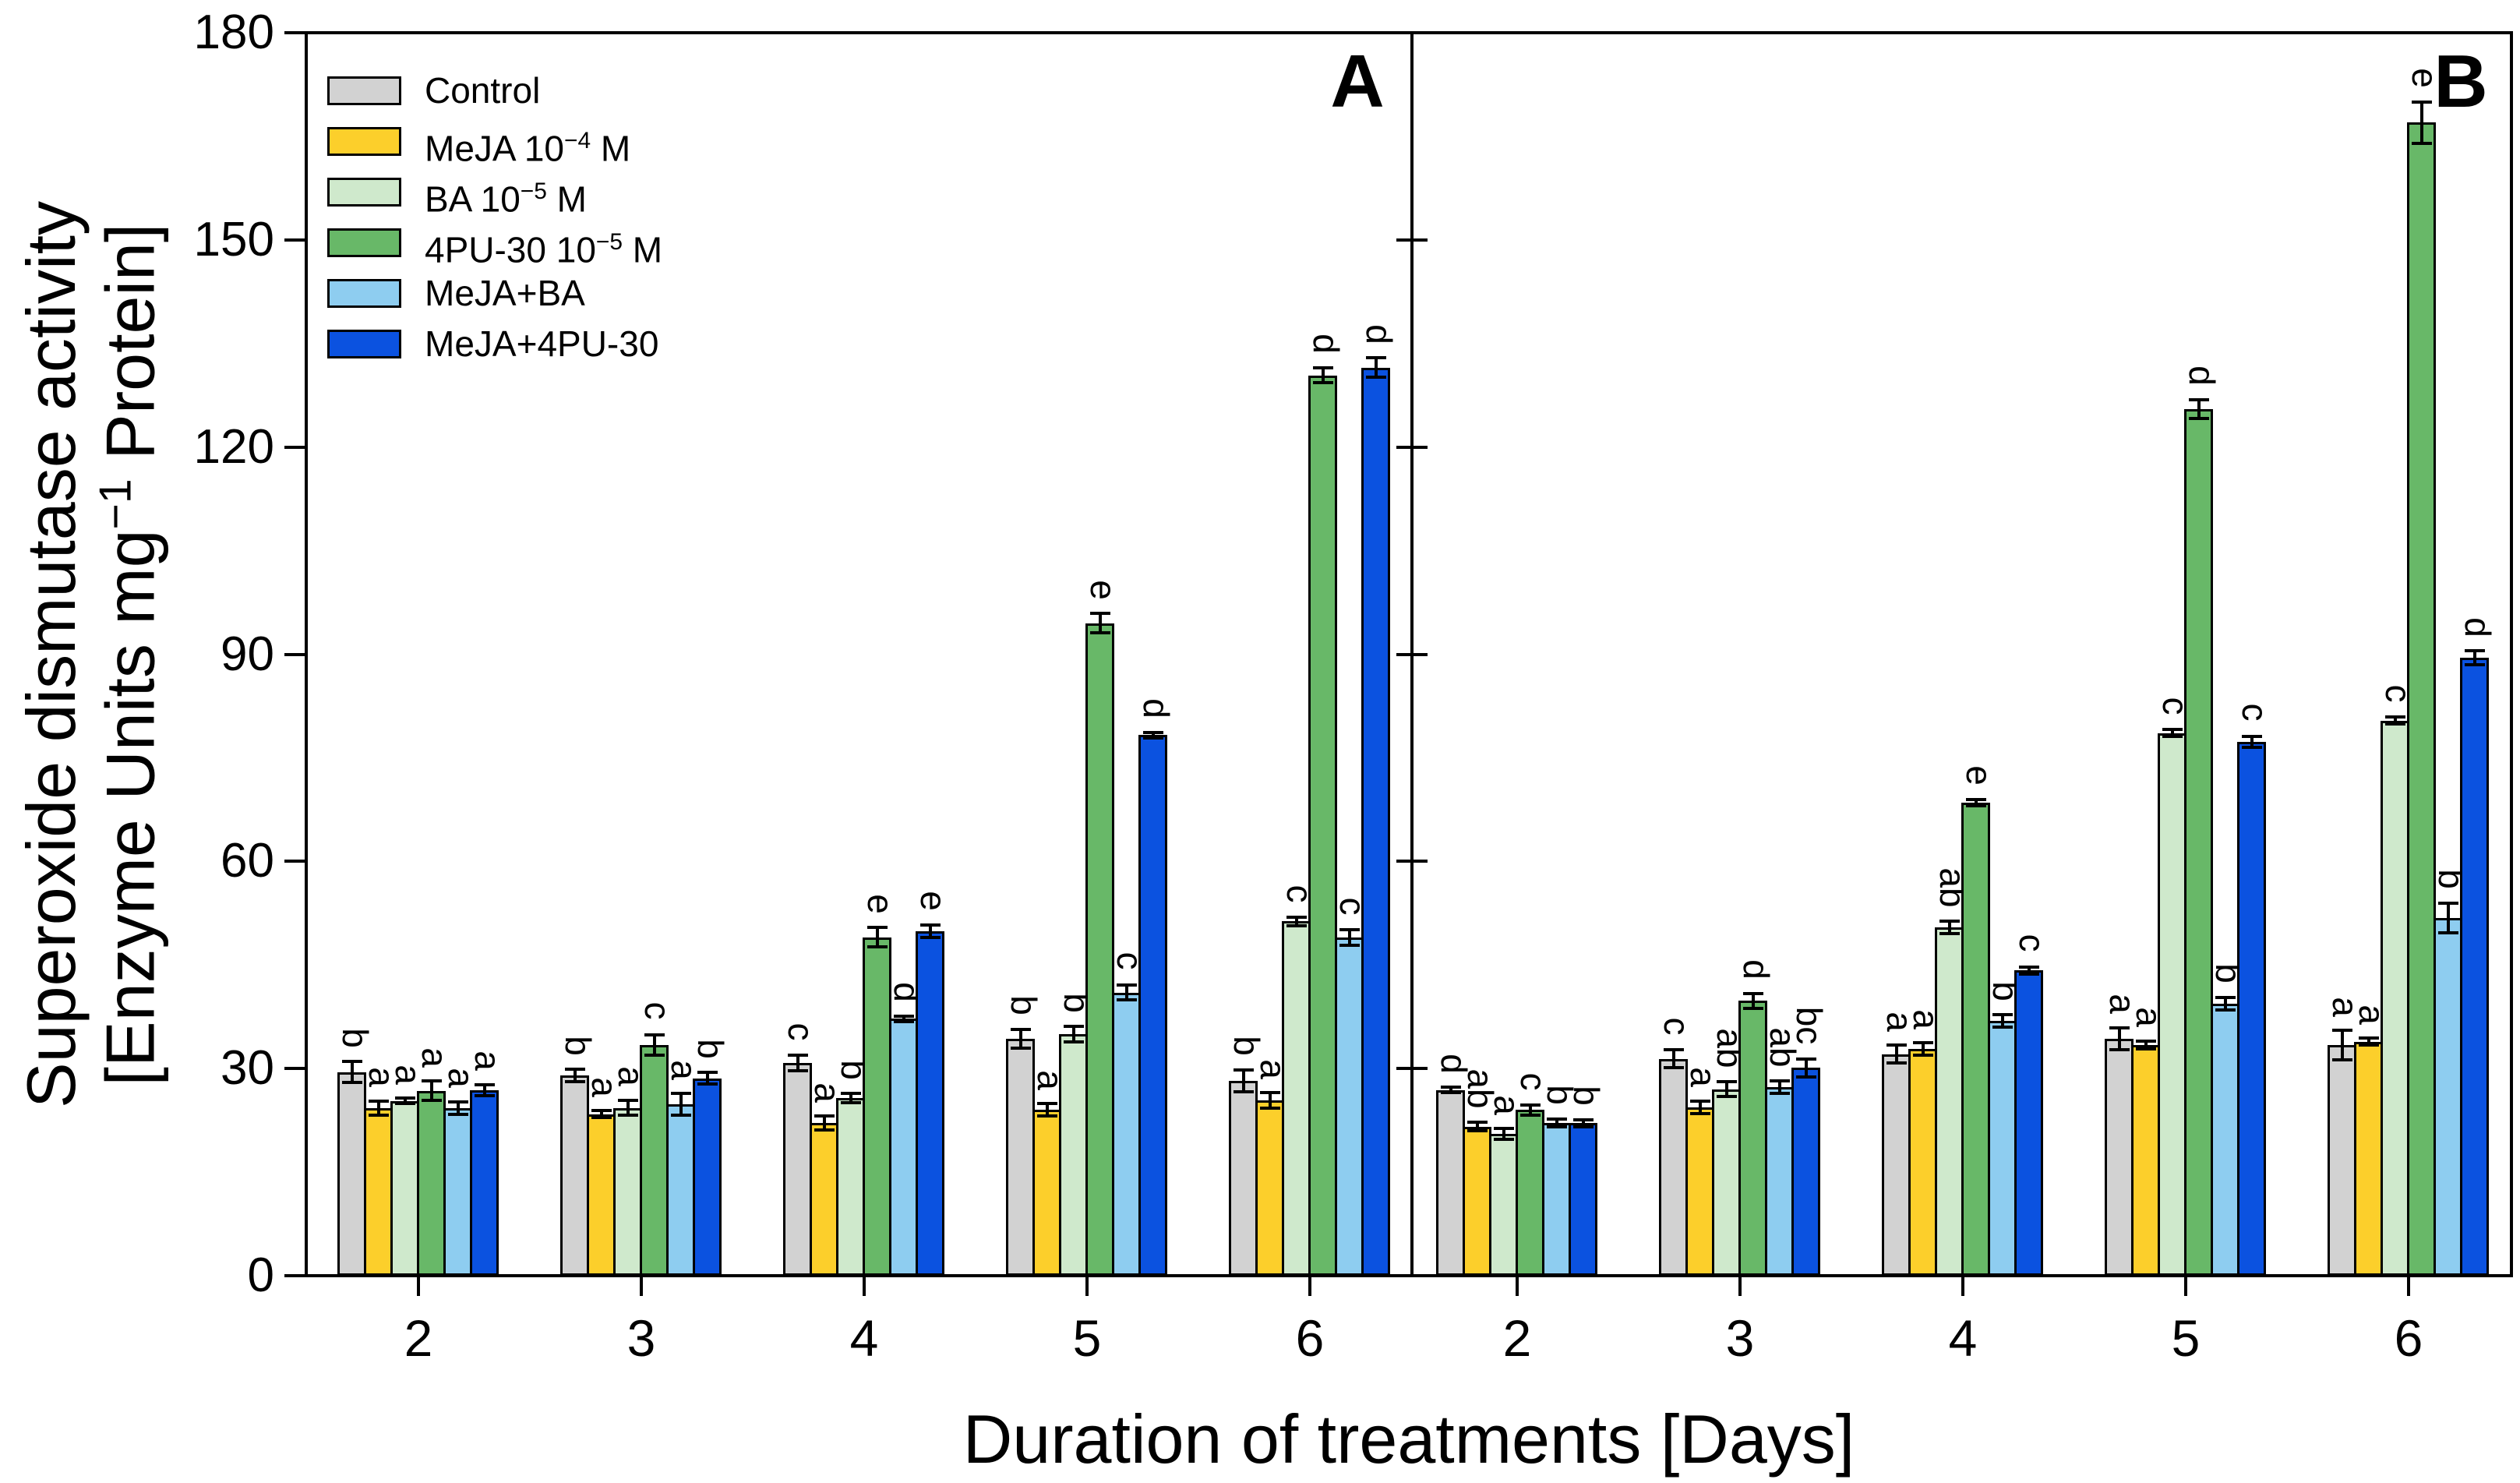  Describe the element at coordinates (864, 1338) in the screenshot. I see `x-tick-label-day: 4` at that location.